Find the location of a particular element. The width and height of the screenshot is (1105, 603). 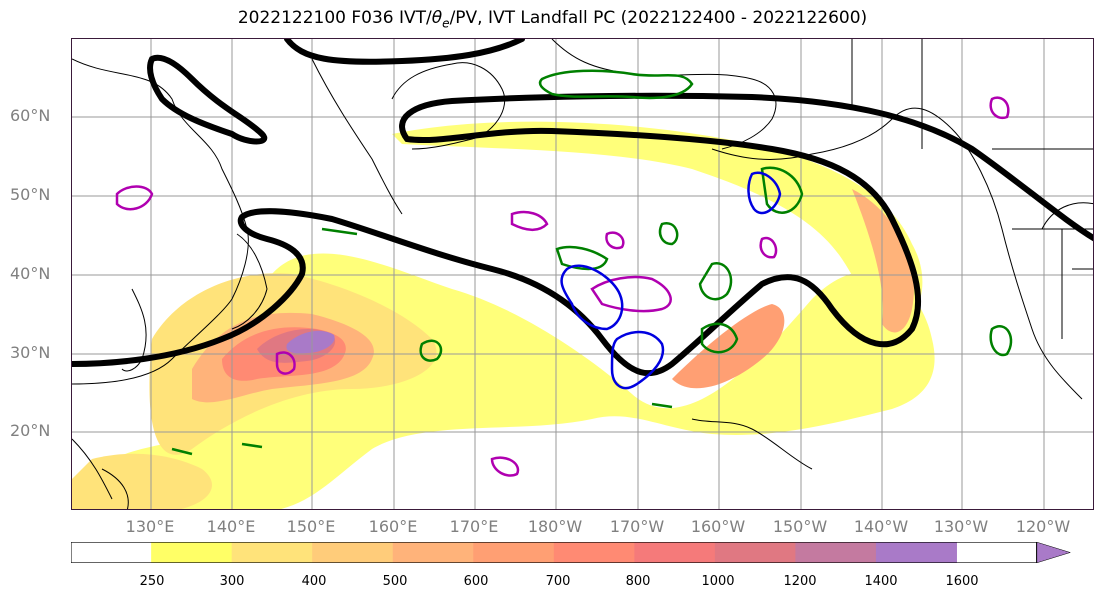

lat-label-60n: 60°N is located at coordinates (30, 115).